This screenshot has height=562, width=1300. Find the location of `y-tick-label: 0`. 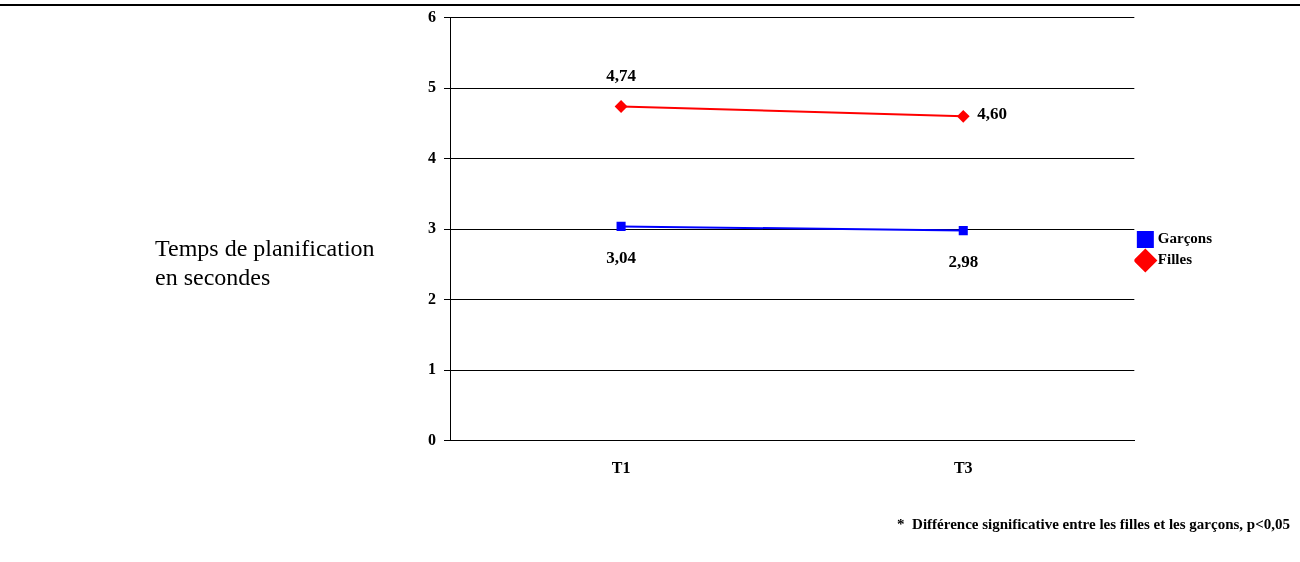

y-tick-label: 0 is located at coordinates (432, 439).